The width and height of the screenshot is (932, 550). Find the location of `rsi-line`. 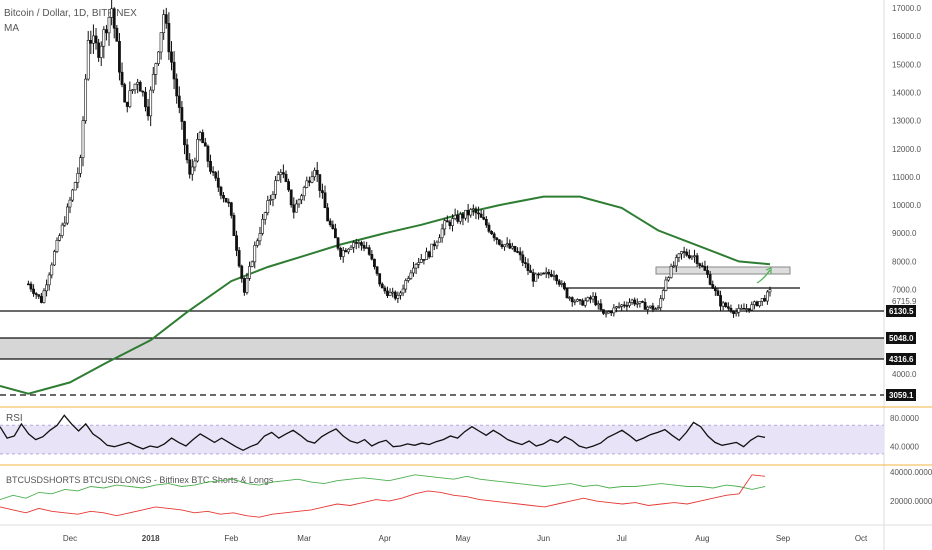

rsi-line is located at coordinates (383, 433).